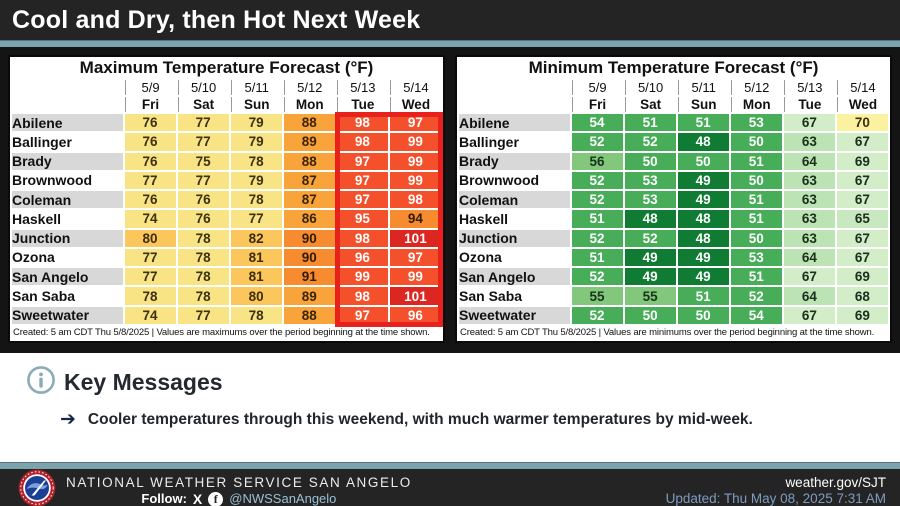 The width and height of the screenshot is (900, 506). Describe the element at coordinates (309, 315) in the screenshot. I see `temp-cell: 88` at that location.